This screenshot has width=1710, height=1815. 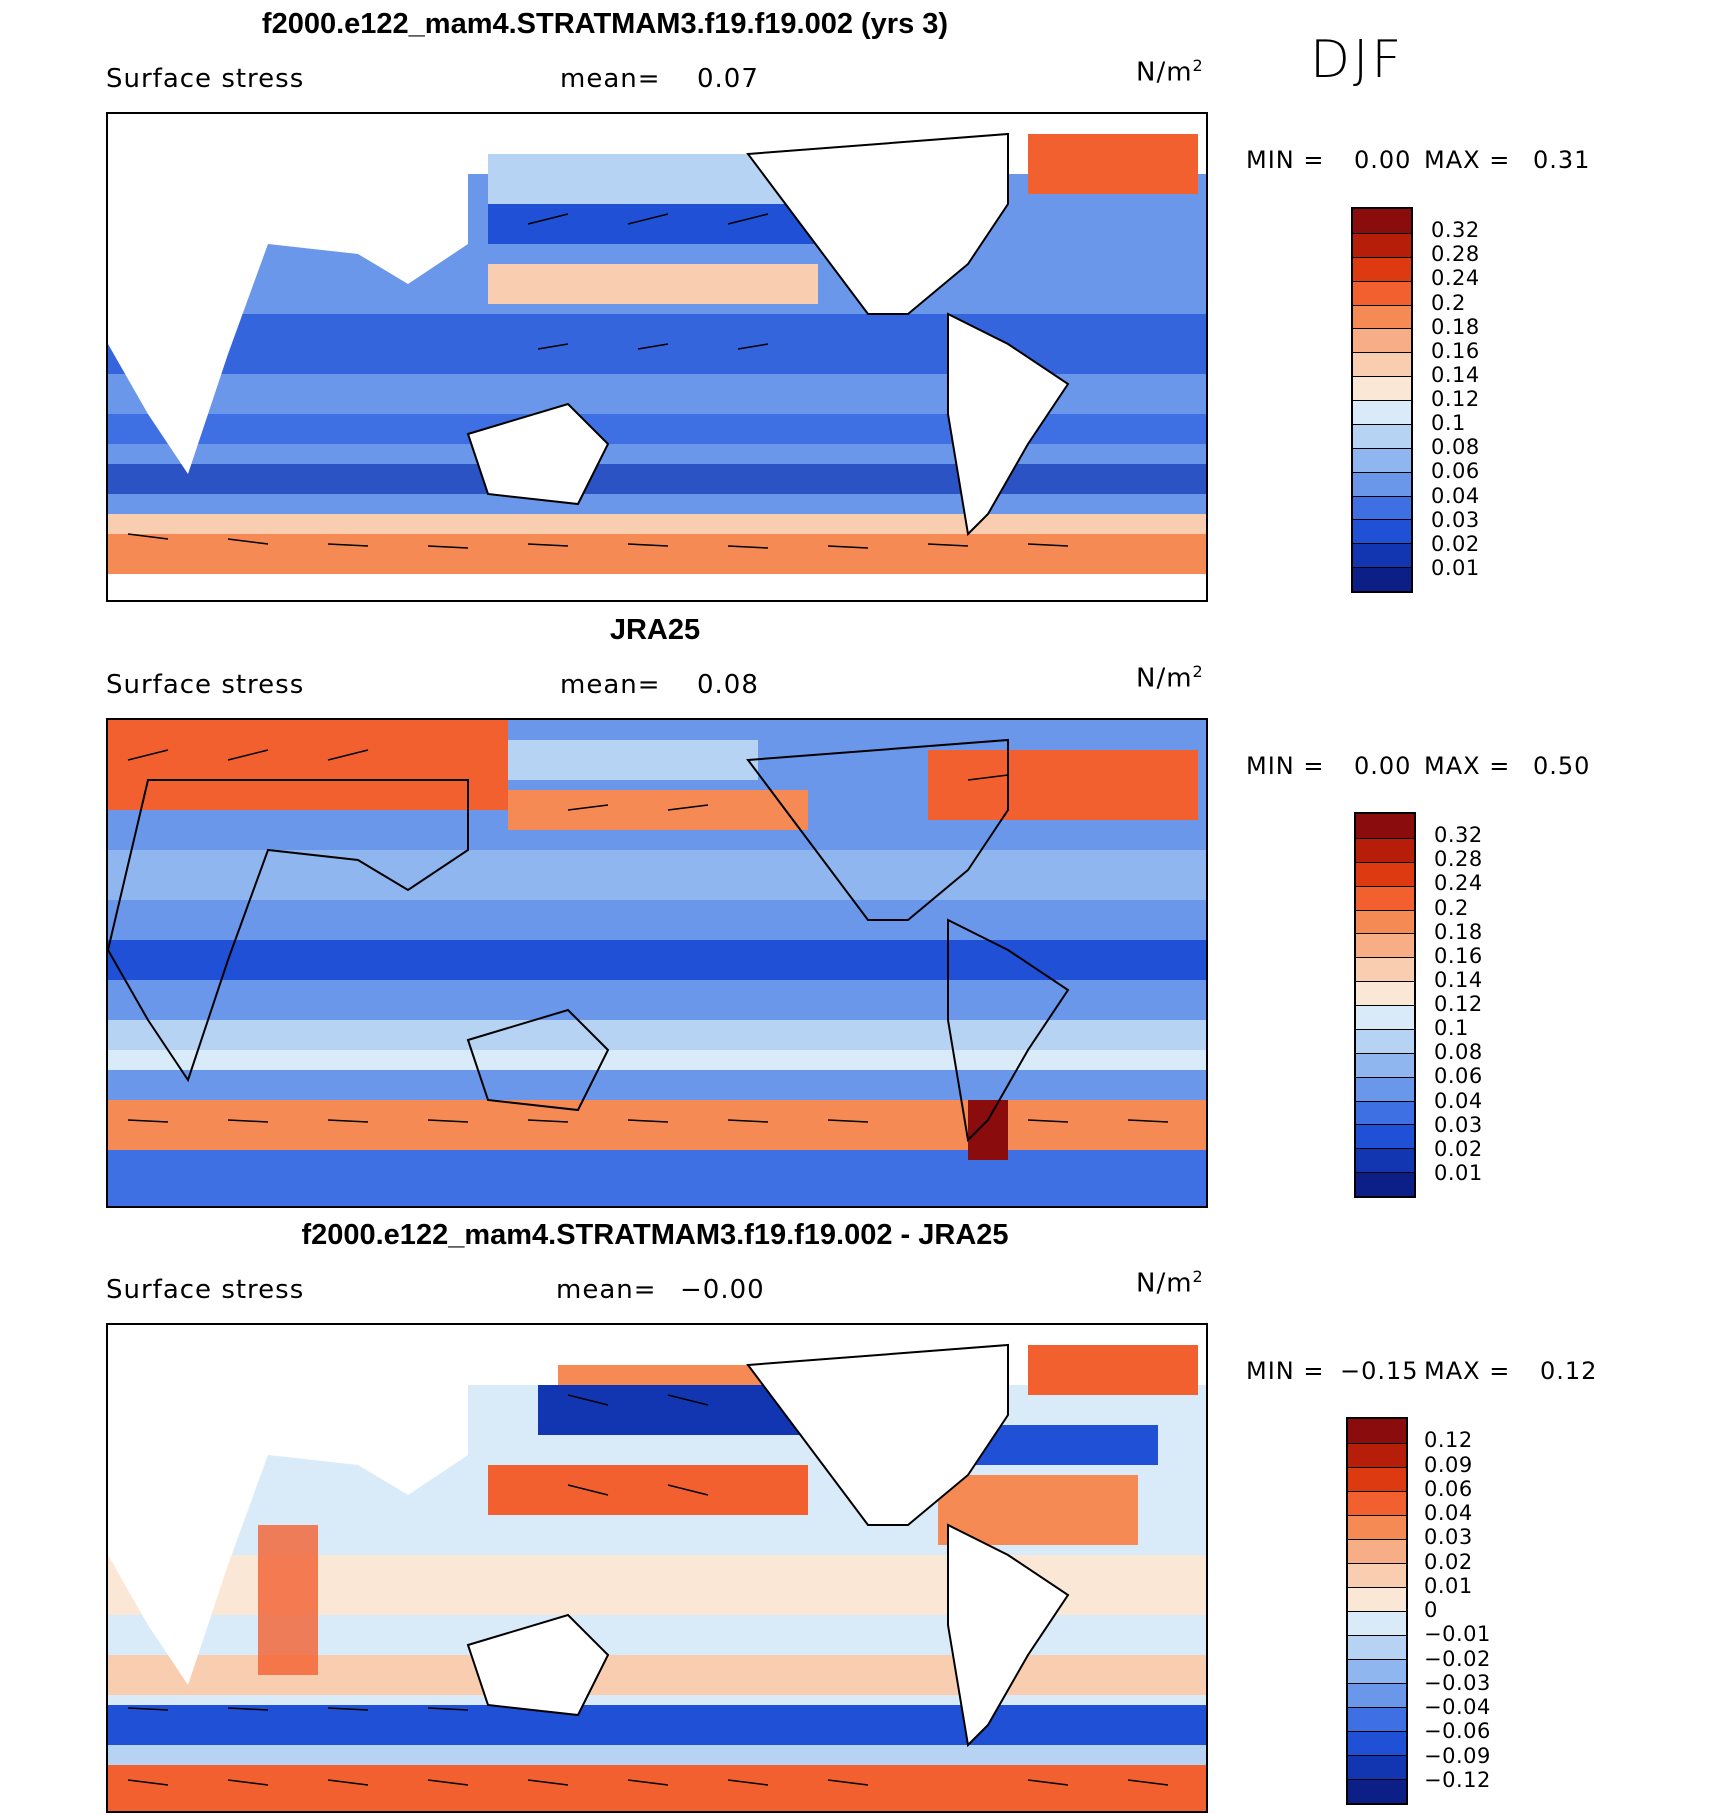 I want to click on panel-2-colorbar, so click(x=1385, y=1005).